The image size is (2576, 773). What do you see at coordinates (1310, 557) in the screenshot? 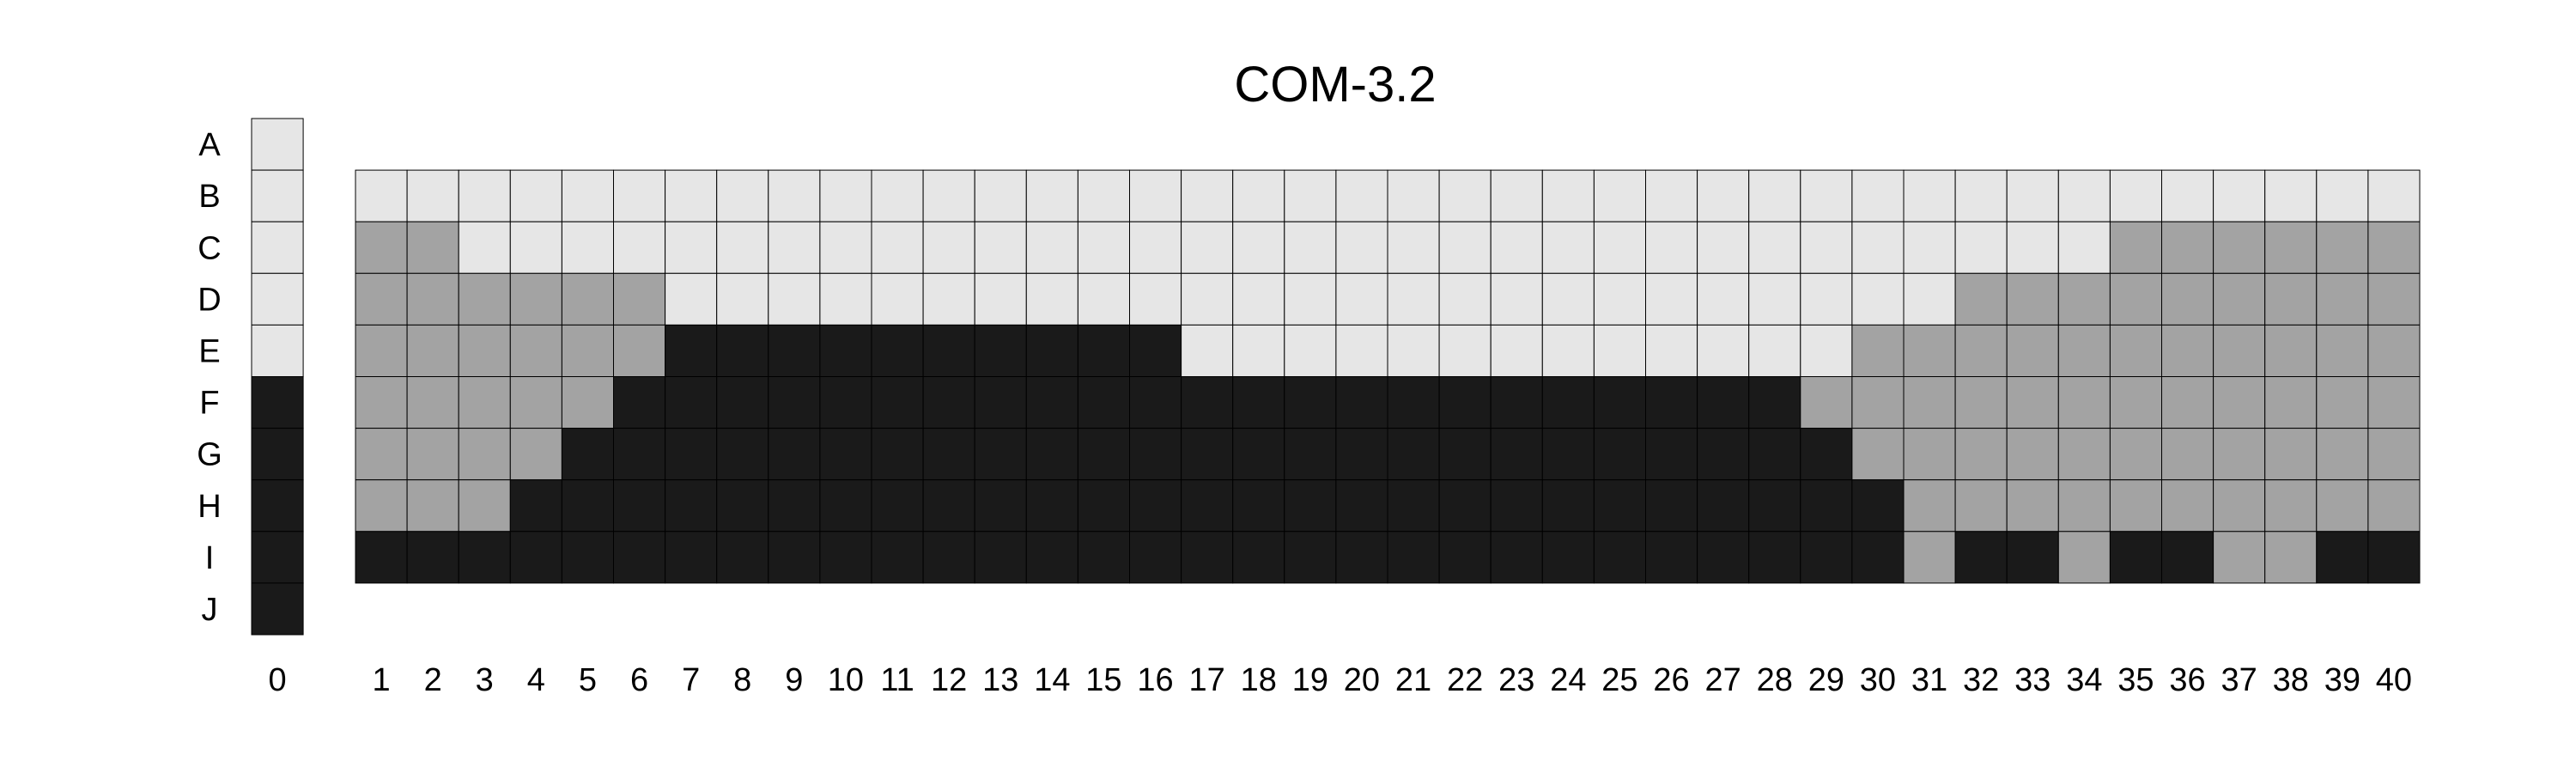
I see `cell-19-i` at bounding box center [1310, 557].